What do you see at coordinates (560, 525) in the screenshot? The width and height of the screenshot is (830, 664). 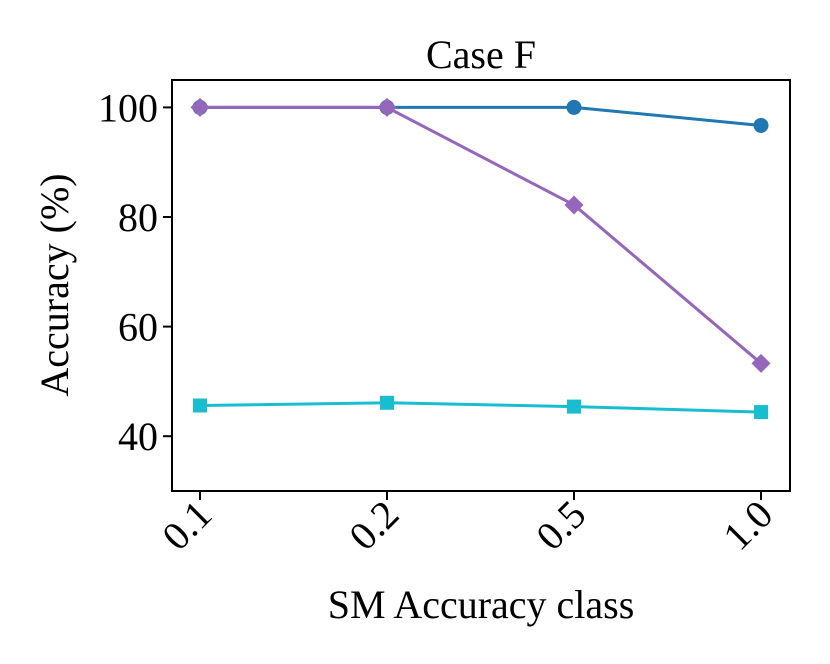 I see `x-tick-label: 0.5` at bounding box center [560, 525].